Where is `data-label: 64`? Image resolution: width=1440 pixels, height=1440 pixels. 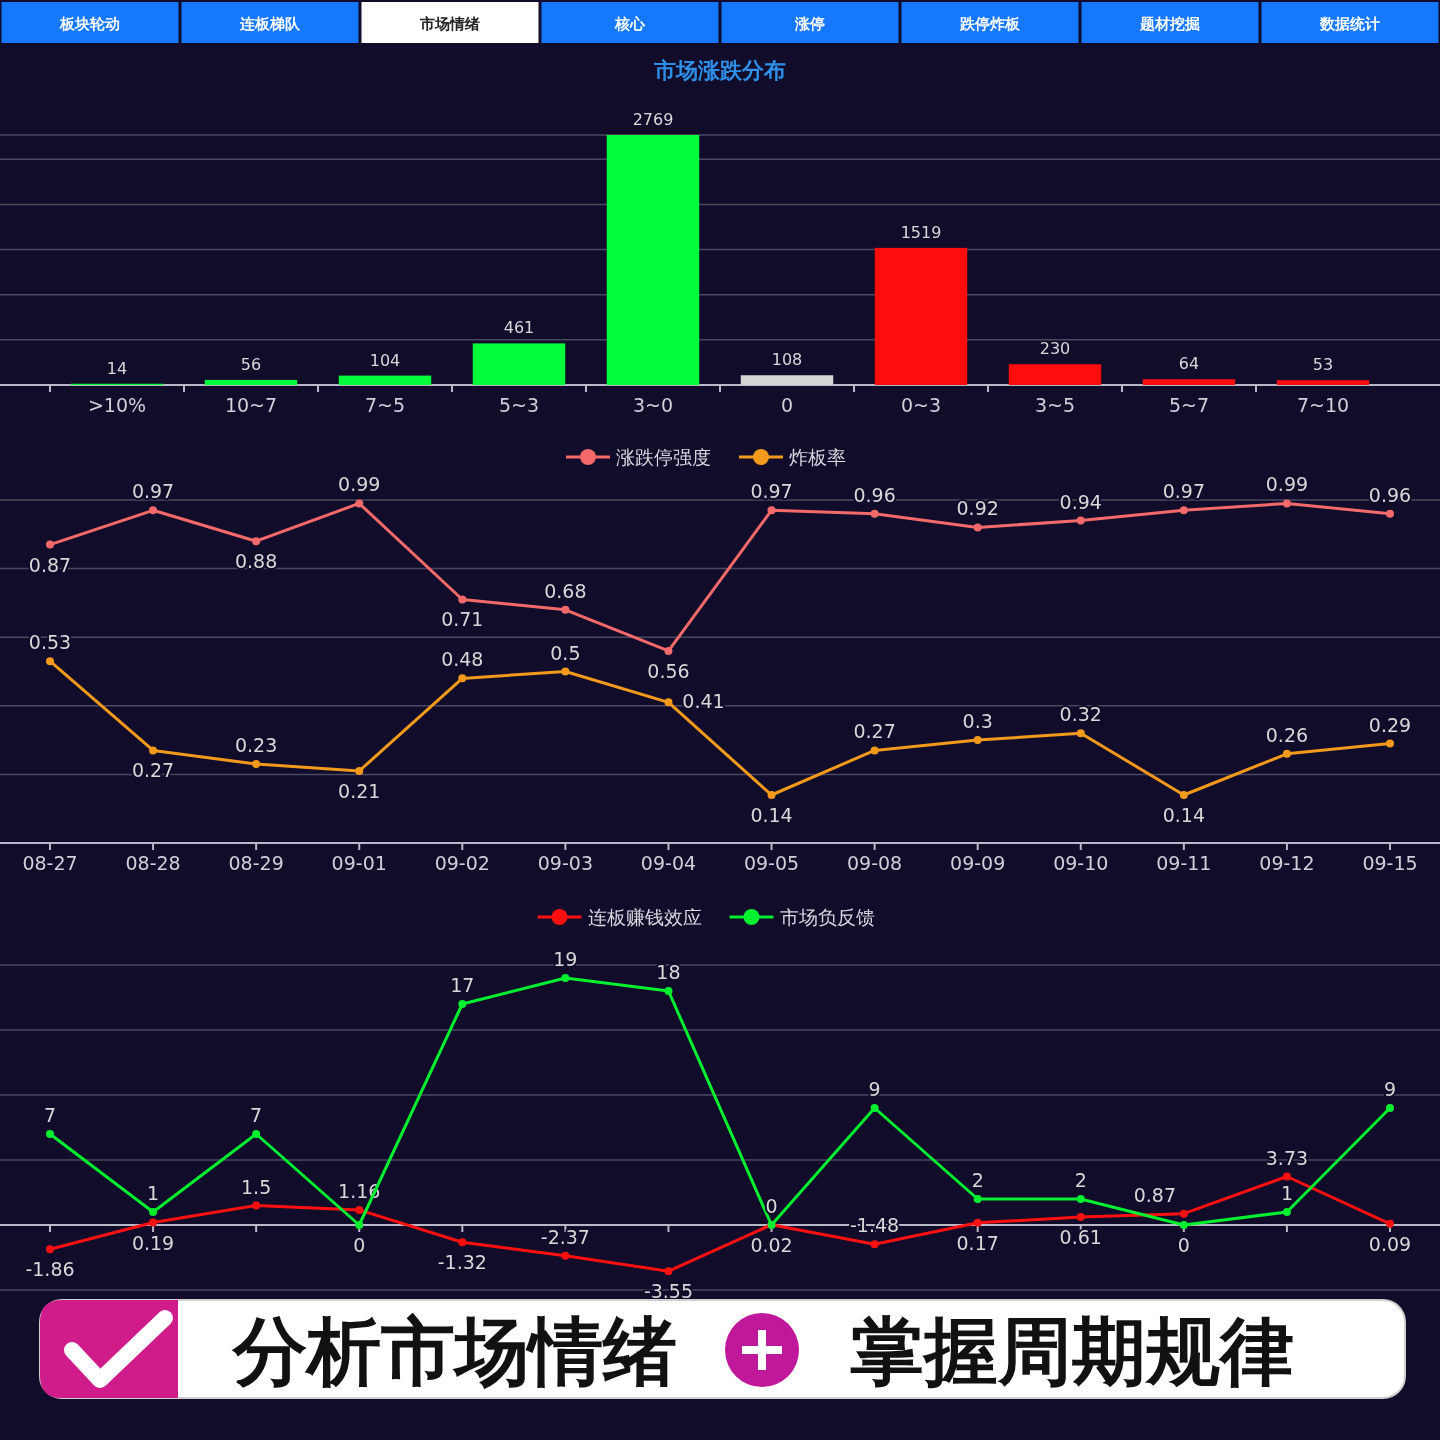
data-label: 64 is located at coordinates (1189, 364).